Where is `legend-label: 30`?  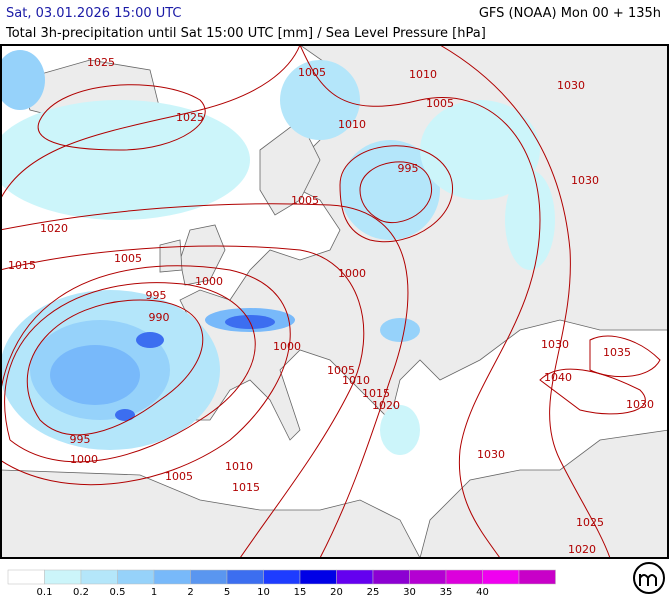 legend-label: 30 is located at coordinates (409, 592).